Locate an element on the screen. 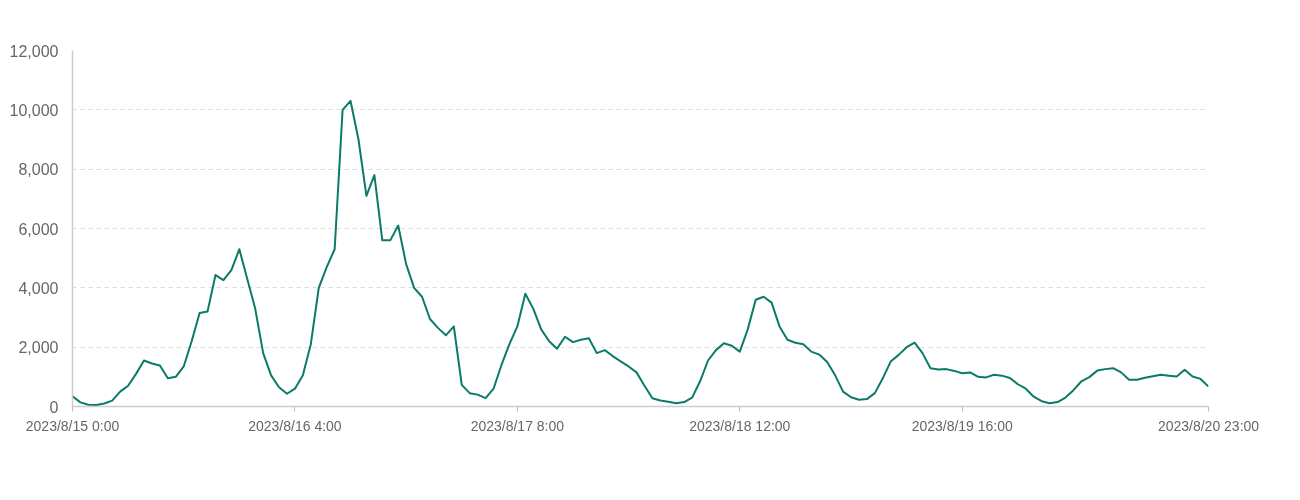 Image resolution: width=1300 pixels, height=500 pixels. x-tick-label: 2023/8/17 8:00 is located at coordinates (517, 425).